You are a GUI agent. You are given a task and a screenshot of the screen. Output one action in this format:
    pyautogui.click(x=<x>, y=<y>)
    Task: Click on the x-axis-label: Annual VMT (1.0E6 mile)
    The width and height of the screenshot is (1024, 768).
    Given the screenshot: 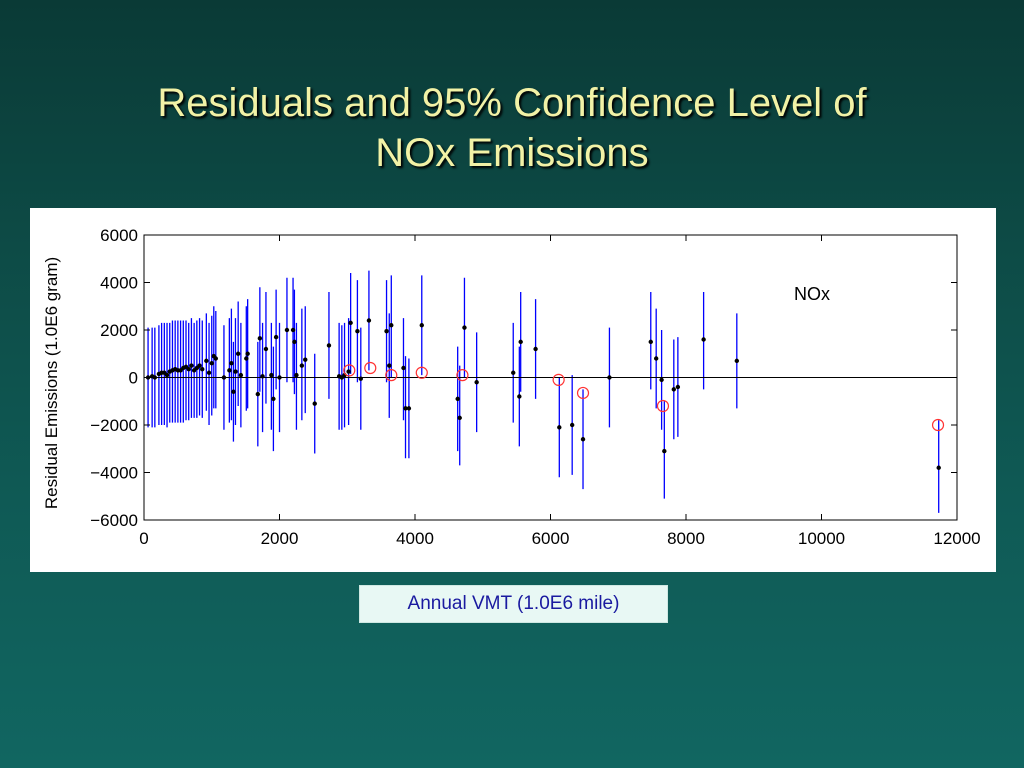 What is the action you would take?
    pyautogui.click(x=513, y=604)
    